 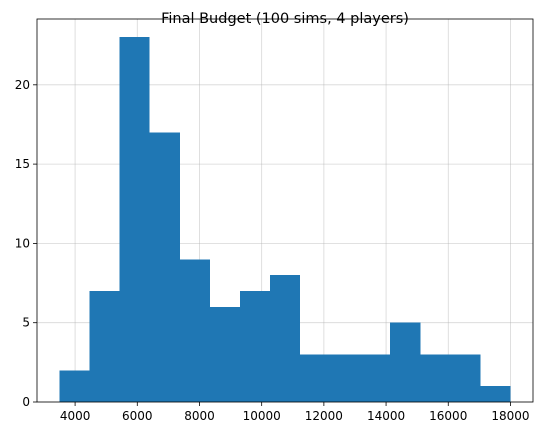 I want to click on x-tick-label: 4000, so click(x=75, y=416).